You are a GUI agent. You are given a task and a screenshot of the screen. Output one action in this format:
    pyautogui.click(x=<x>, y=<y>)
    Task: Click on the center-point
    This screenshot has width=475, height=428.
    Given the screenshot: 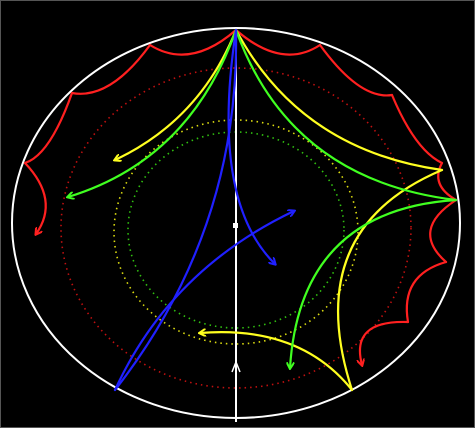 What is the action you would take?
    pyautogui.click(x=235, y=225)
    